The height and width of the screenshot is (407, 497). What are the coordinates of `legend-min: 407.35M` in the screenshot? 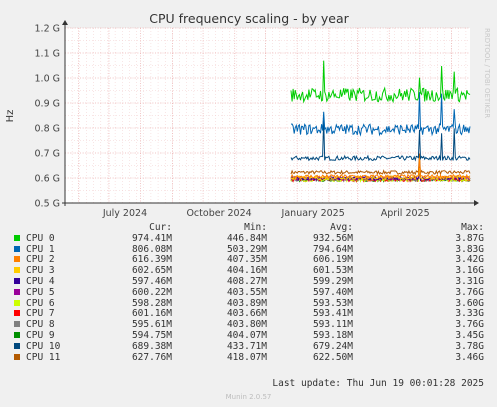 It's located at (246, 260).